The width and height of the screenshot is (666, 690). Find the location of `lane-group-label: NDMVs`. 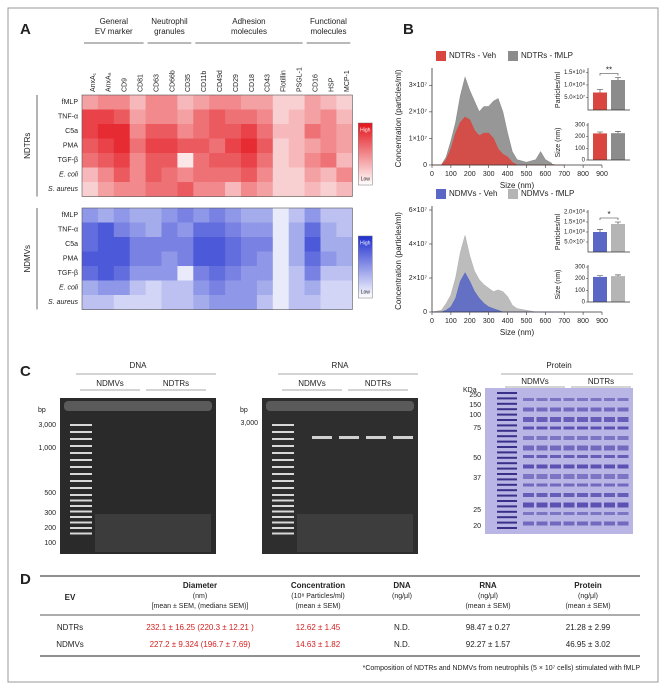

lane-group-label: NDMVs is located at coordinates (110, 383).